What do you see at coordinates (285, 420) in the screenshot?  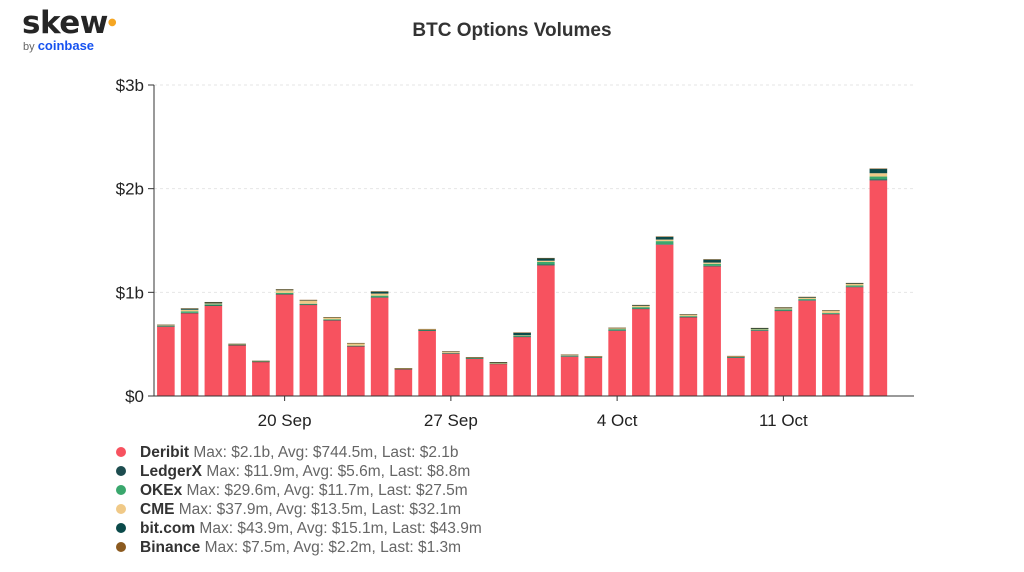 I see `x-tick-label: 20 Sep` at bounding box center [285, 420].